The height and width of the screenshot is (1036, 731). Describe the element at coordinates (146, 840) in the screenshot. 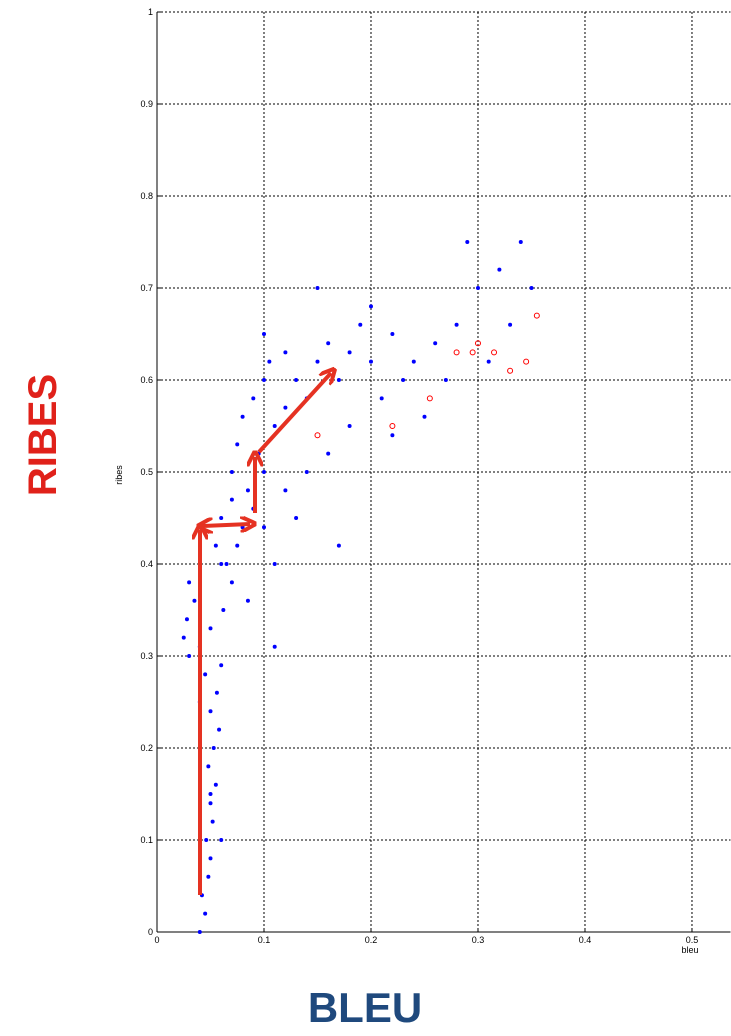

I see `y-tick-label: 0.1` at that location.